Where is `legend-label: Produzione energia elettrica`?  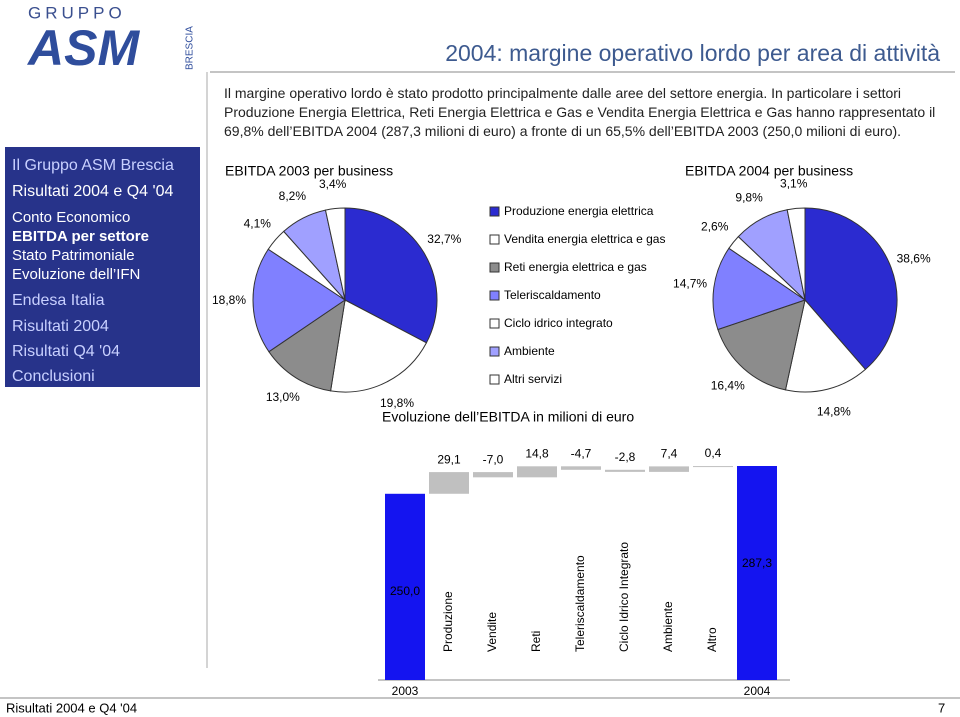 legend-label: Produzione energia elettrica is located at coordinates (579, 211).